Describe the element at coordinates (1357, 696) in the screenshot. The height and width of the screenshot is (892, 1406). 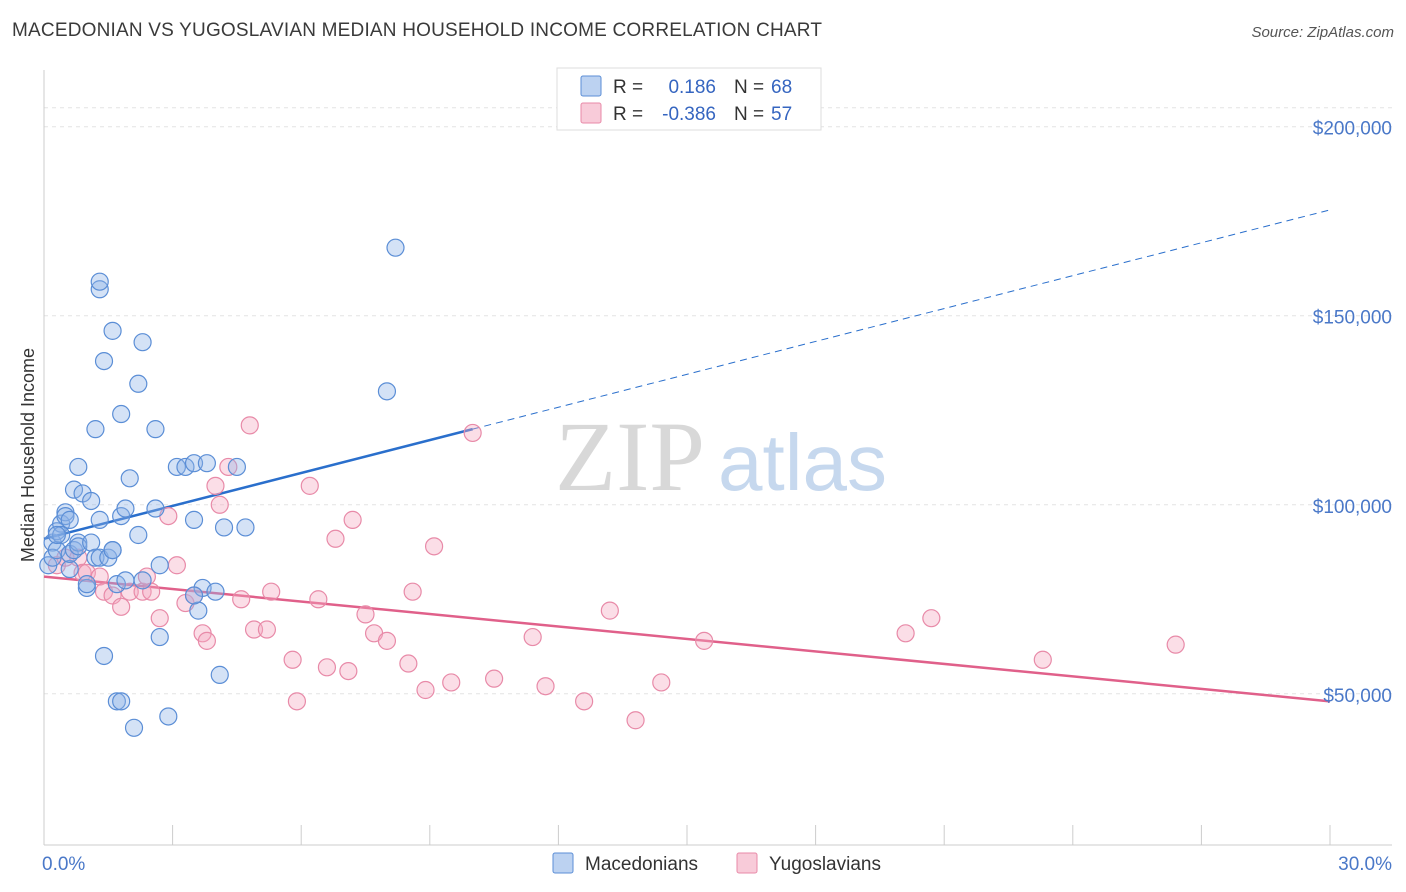
I see `y-tick-label-0: $50,000` at that location.